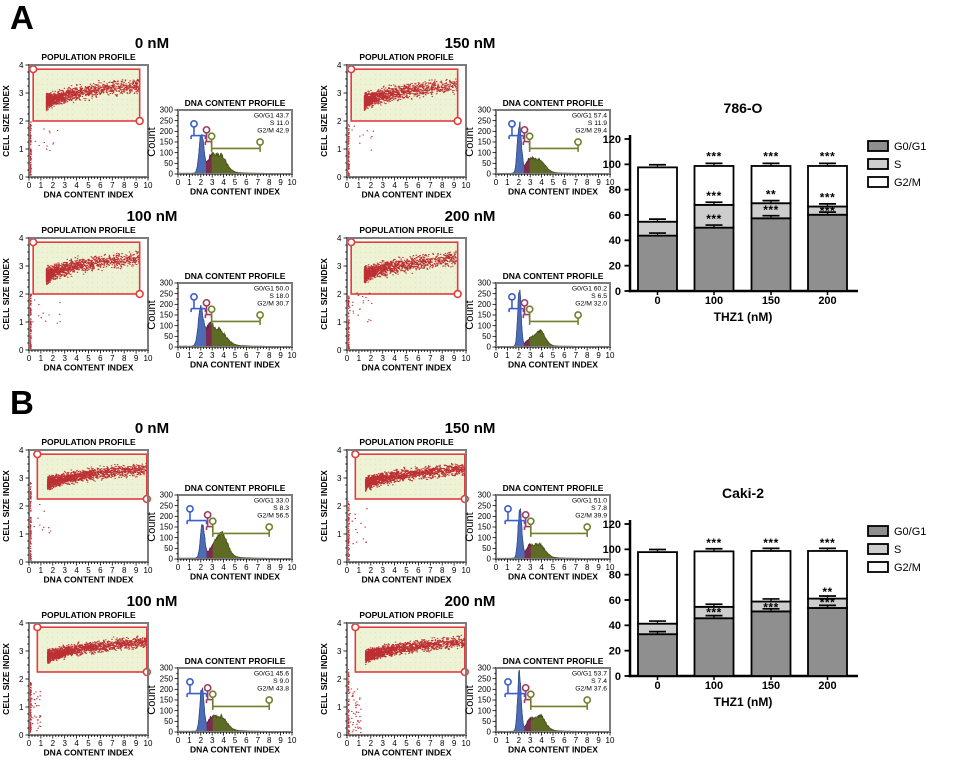  What do you see at coordinates (553, 488) in the screenshot?
I see `dna-content-profile-title: DNA CONTENT PROFILE` at bounding box center [553, 488].